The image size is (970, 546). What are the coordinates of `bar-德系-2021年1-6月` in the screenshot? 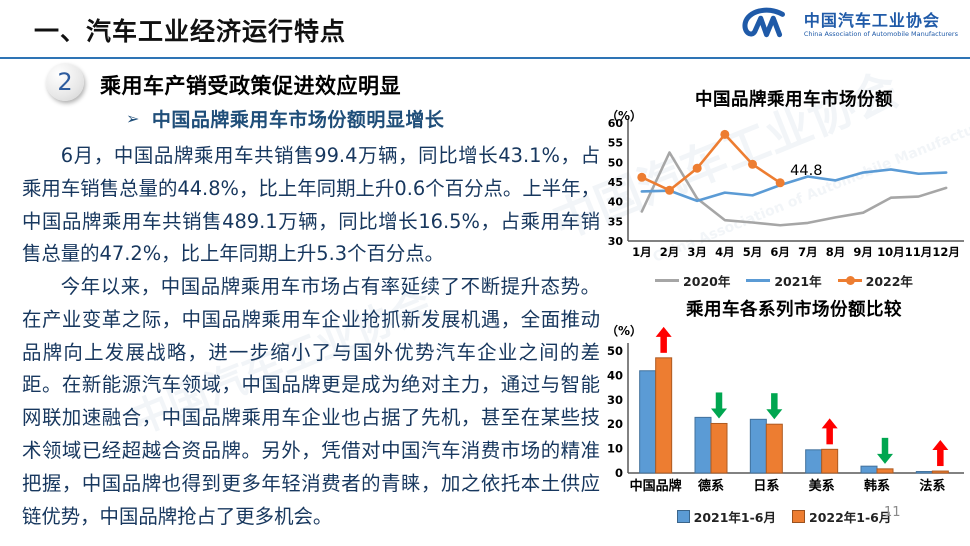 It's located at (703, 445).